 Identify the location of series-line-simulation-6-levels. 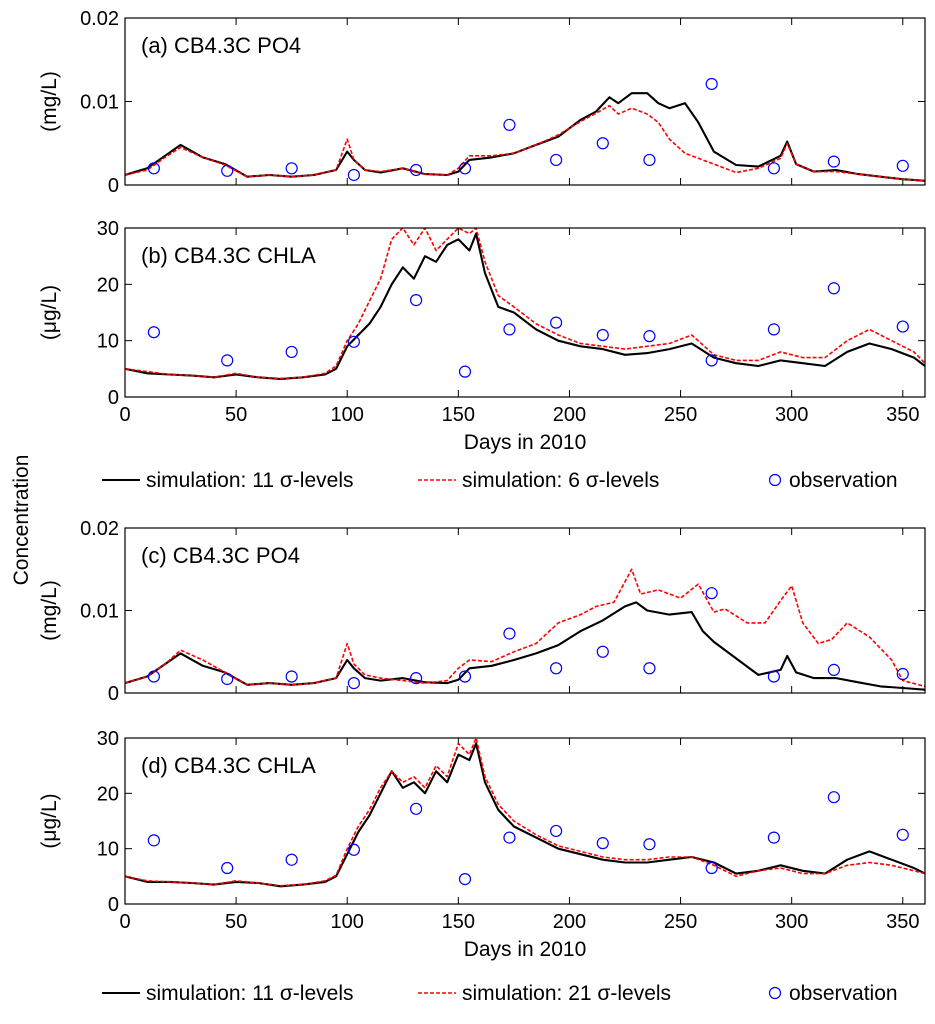
(525, 143).